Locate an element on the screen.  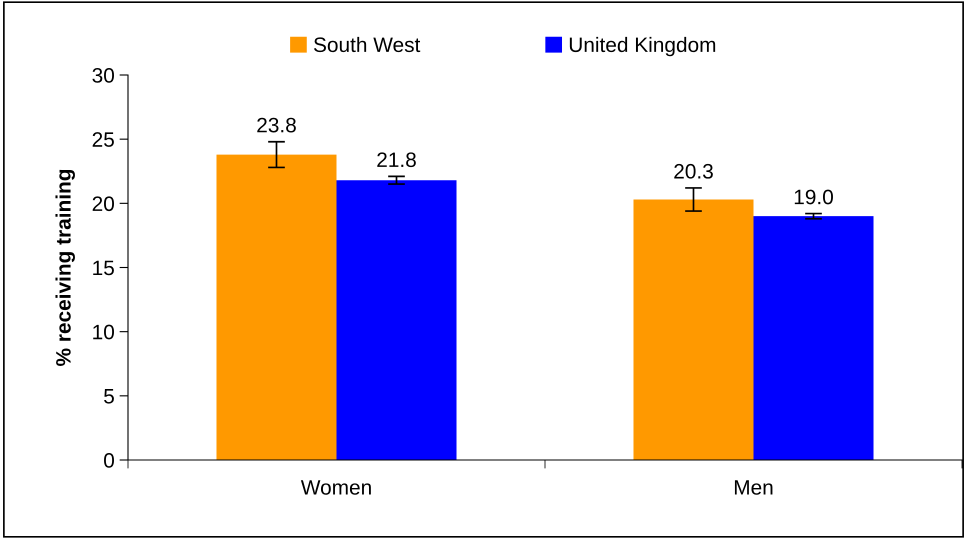
y-tick-label: 0 is located at coordinates (109, 460).